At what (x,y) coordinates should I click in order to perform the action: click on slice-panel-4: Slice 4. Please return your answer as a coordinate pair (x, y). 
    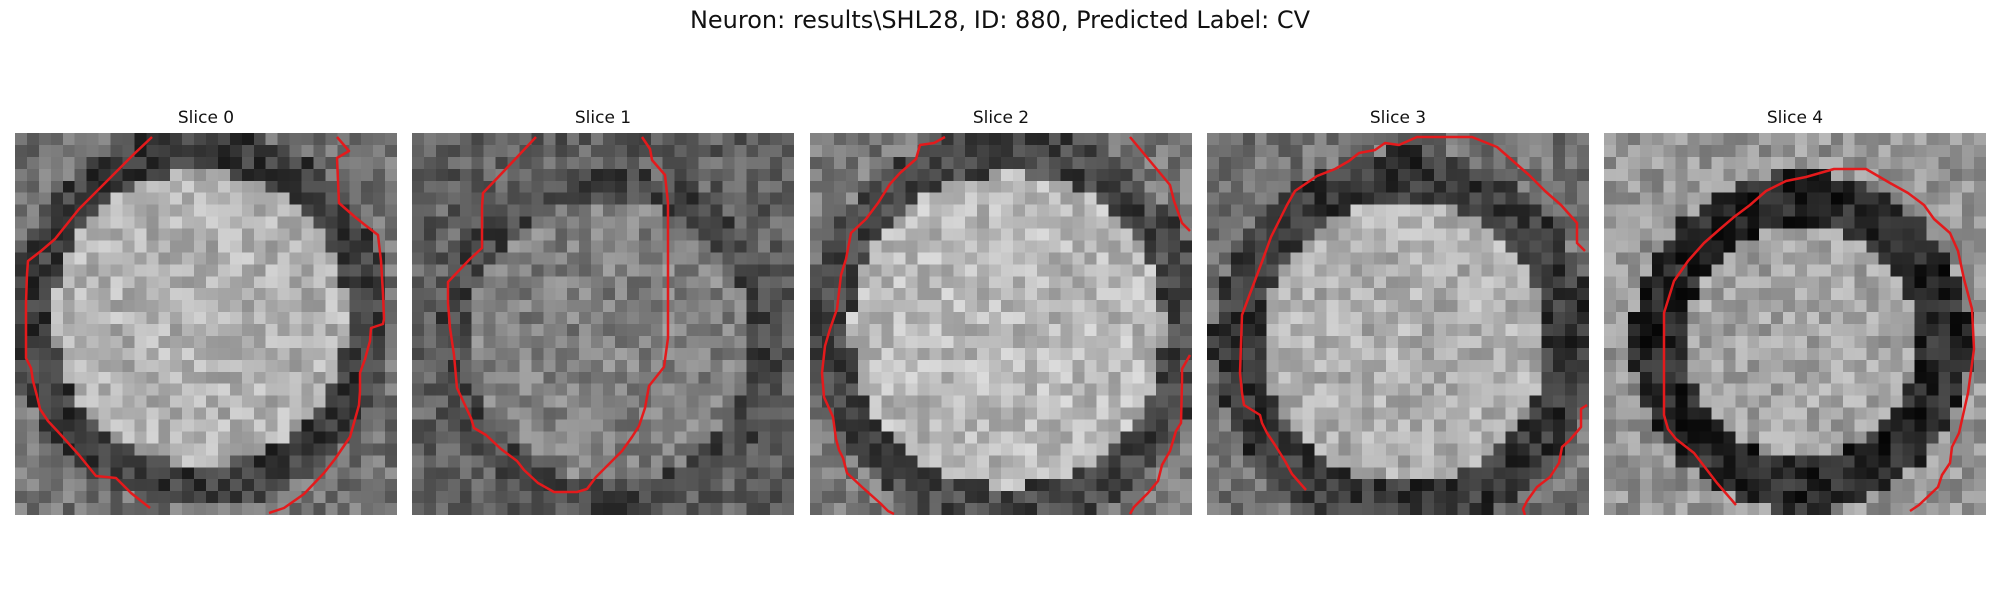
    Looking at the image, I should click on (1795, 311).